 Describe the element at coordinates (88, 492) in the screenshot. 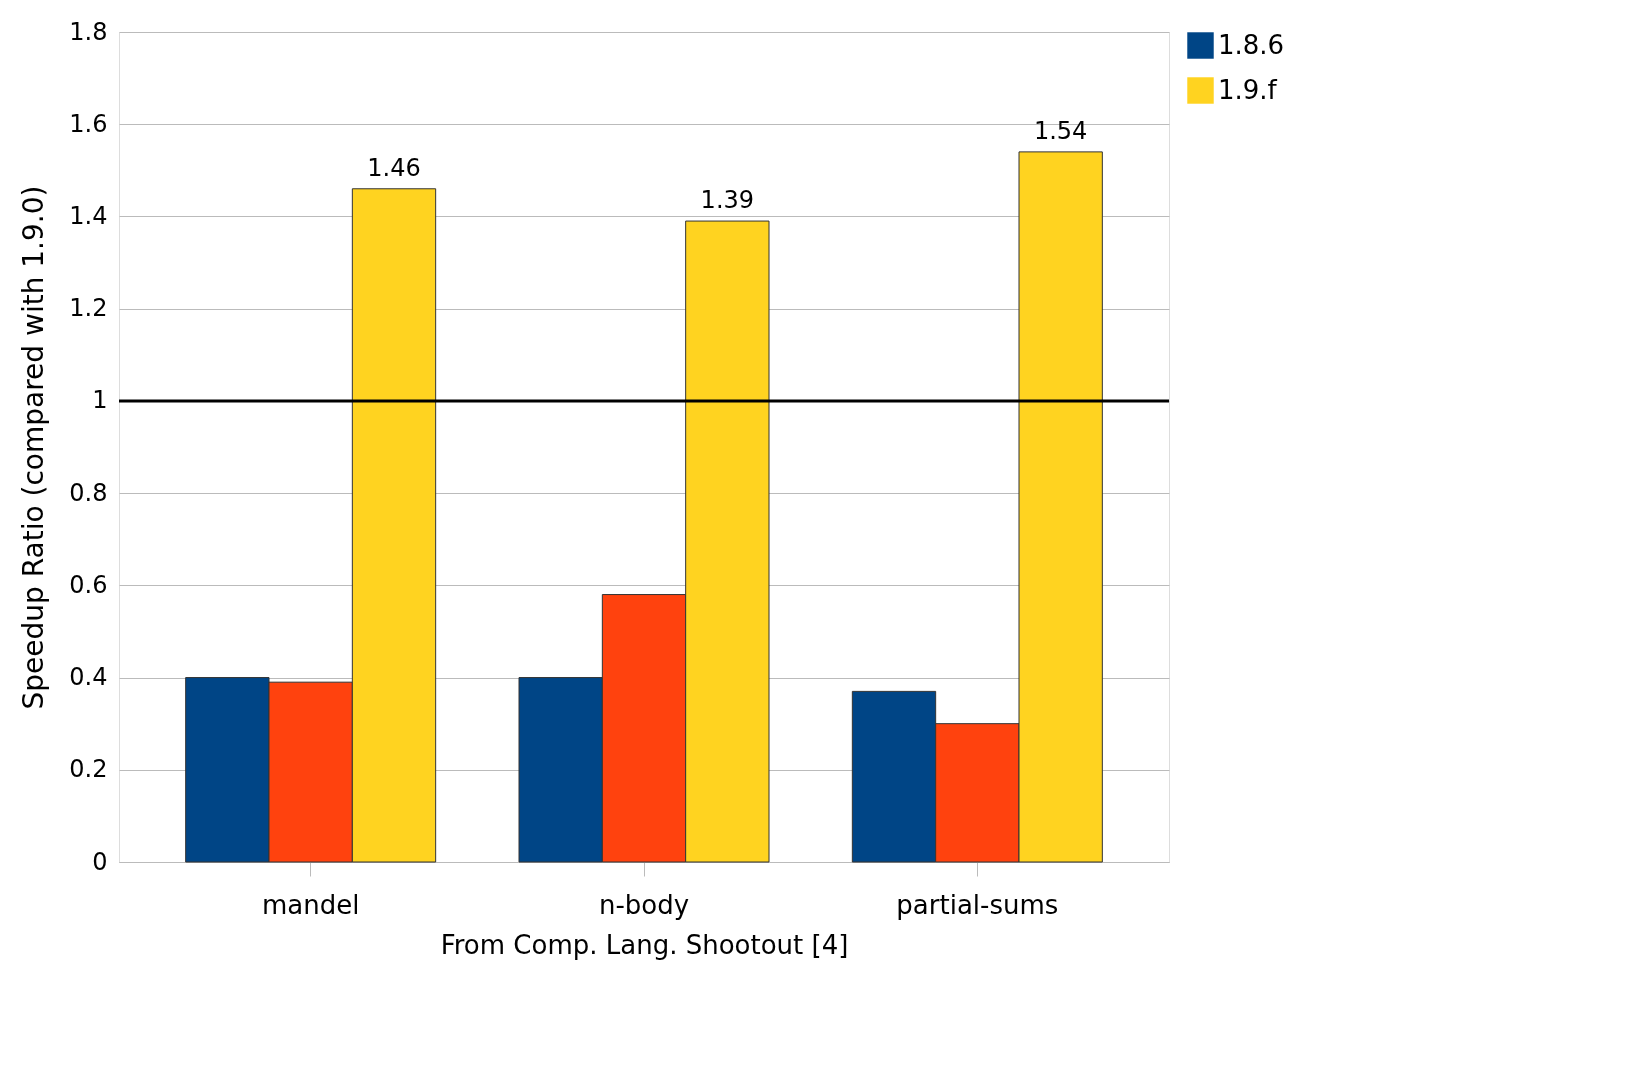

I see `y-tick-label: 0.8` at that location.